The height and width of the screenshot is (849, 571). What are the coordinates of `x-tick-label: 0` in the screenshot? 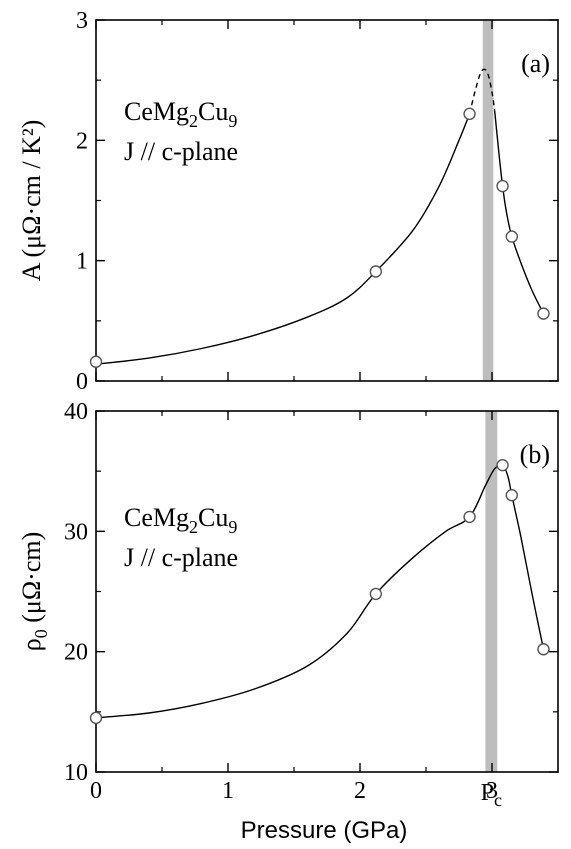 It's located at (96, 791).